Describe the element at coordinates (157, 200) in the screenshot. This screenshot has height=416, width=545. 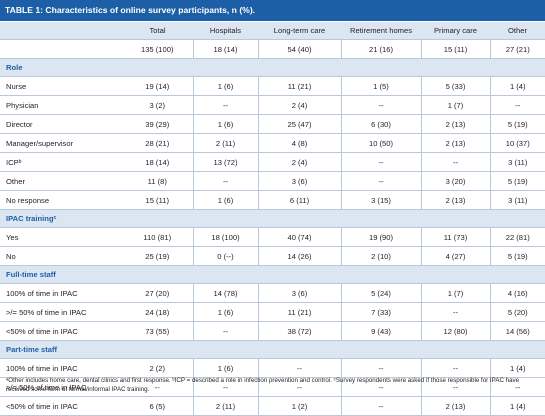
I see `cell-total: 15 (11)` at that location.